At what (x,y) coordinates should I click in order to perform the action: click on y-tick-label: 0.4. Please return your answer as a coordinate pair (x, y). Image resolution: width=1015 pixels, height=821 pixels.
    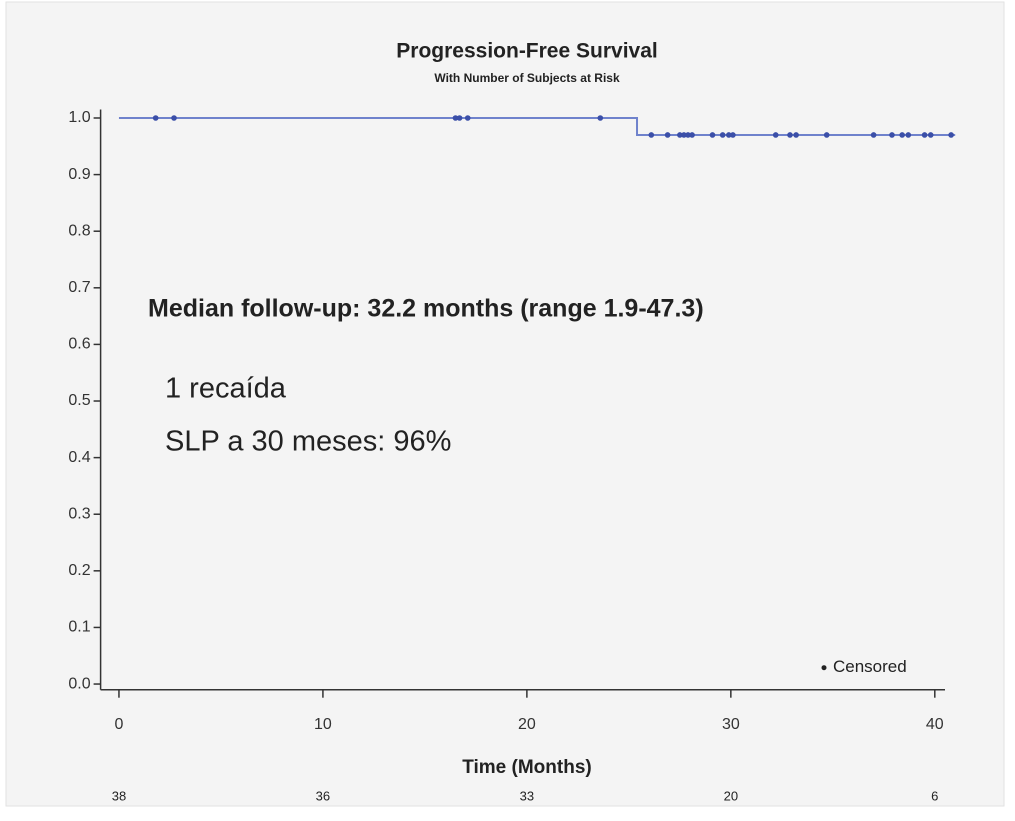
    Looking at the image, I should click on (79, 457).